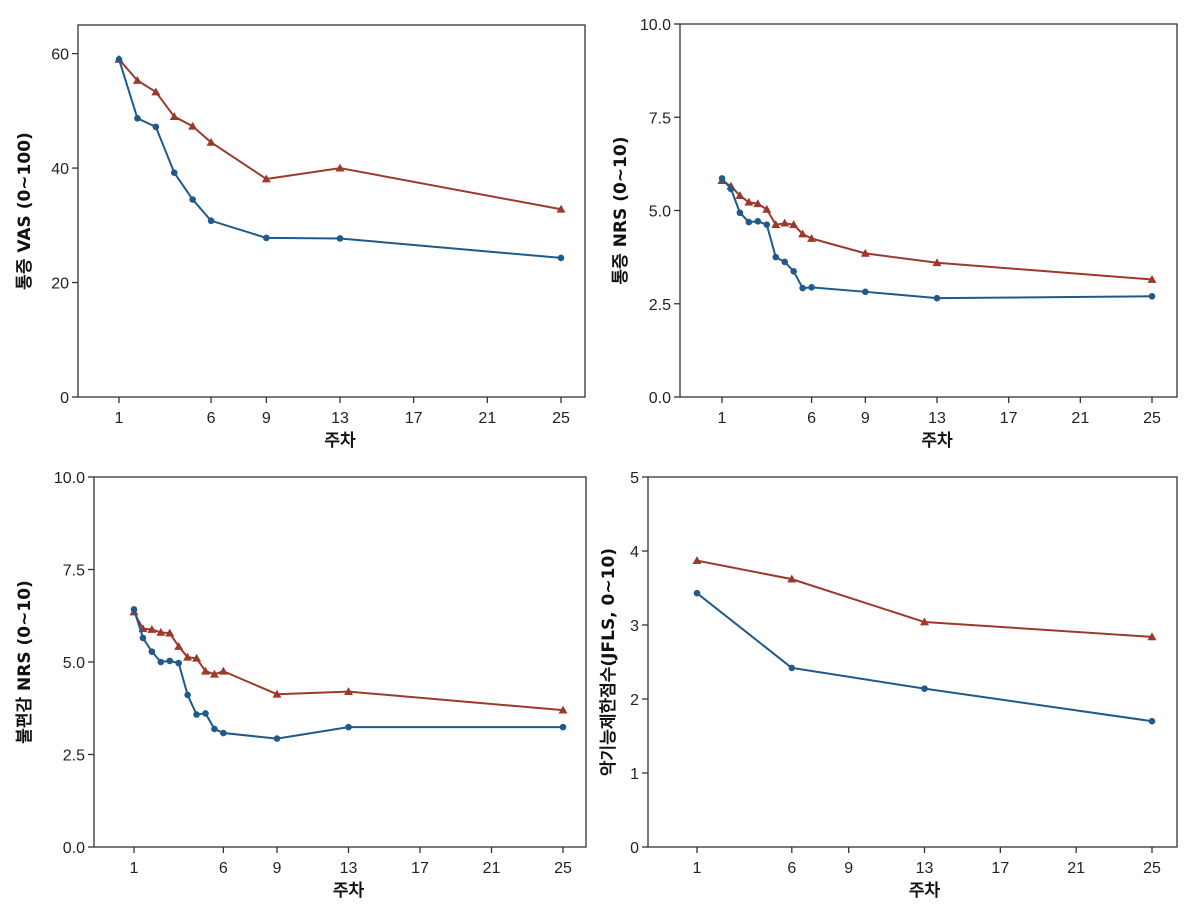 This screenshot has width=1200, height=907. Describe the element at coordinates (634, 774) in the screenshot. I see `y-tick-label: 1` at that location.